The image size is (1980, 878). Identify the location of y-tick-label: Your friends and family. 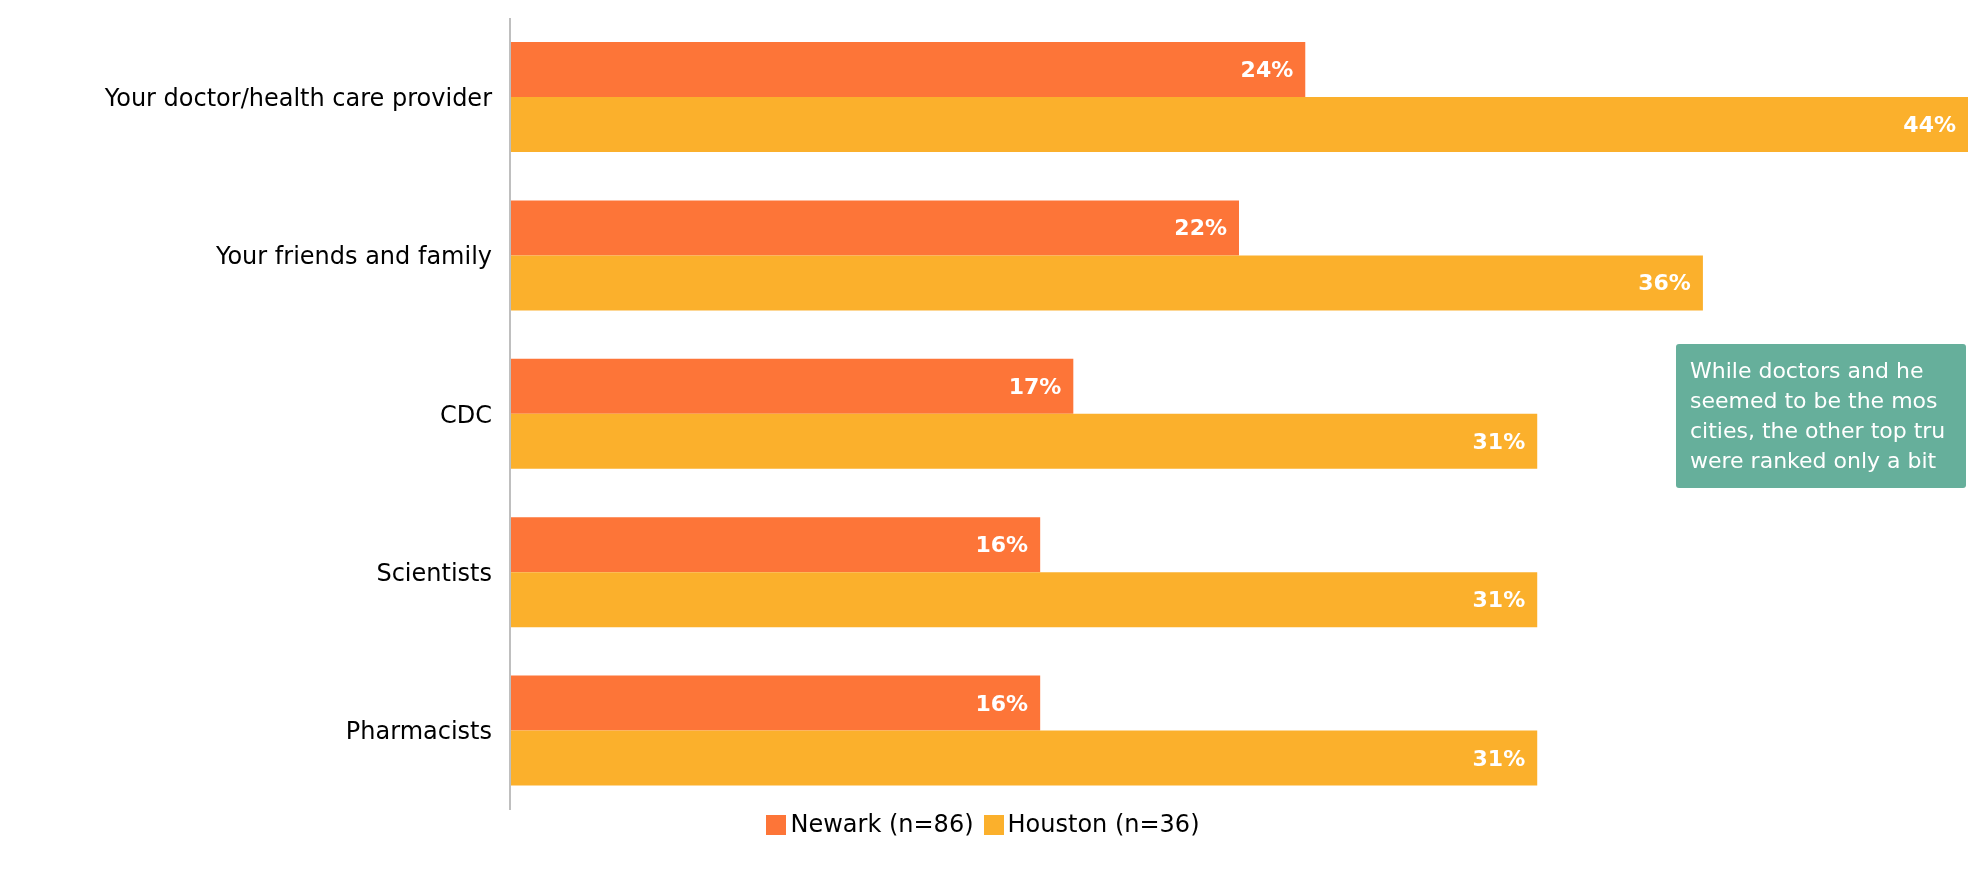
(353, 256).